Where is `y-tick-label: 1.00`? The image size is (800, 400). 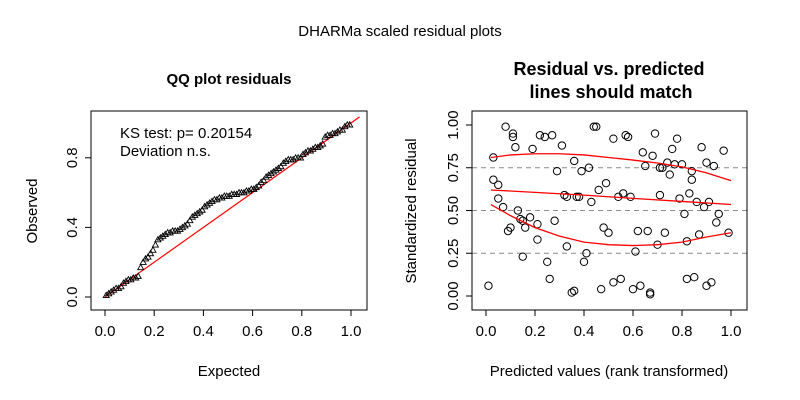
y-tick-label: 1.00 is located at coordinates (453, 124).